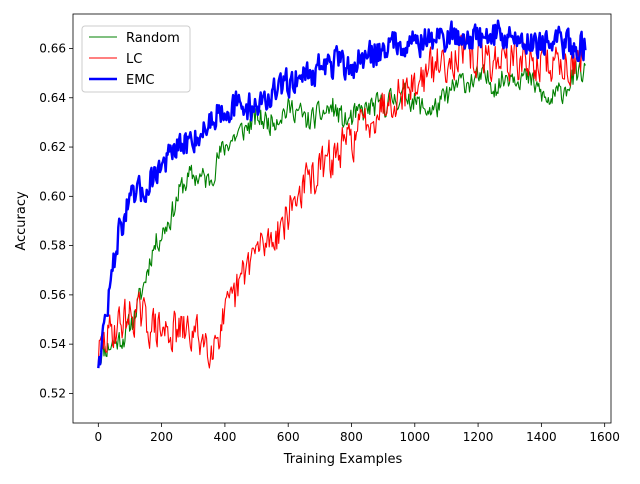 The image size is (640, 484). I want to click on x-tick-label: 800, so click(351, 437).